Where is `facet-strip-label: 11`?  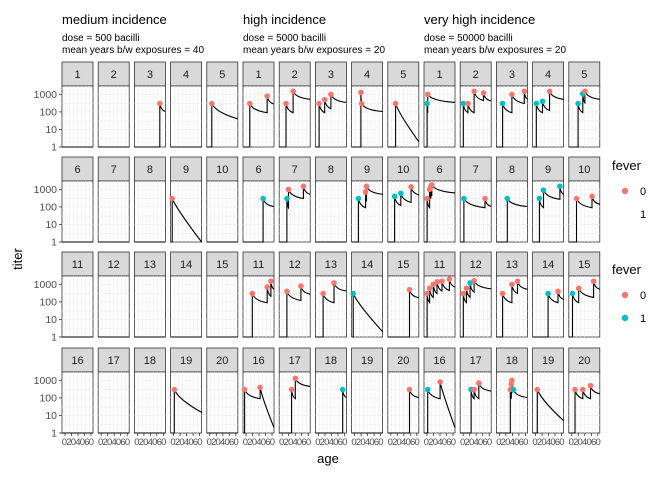
facet-strip-label: 11 is located at coordinates (77, 265).